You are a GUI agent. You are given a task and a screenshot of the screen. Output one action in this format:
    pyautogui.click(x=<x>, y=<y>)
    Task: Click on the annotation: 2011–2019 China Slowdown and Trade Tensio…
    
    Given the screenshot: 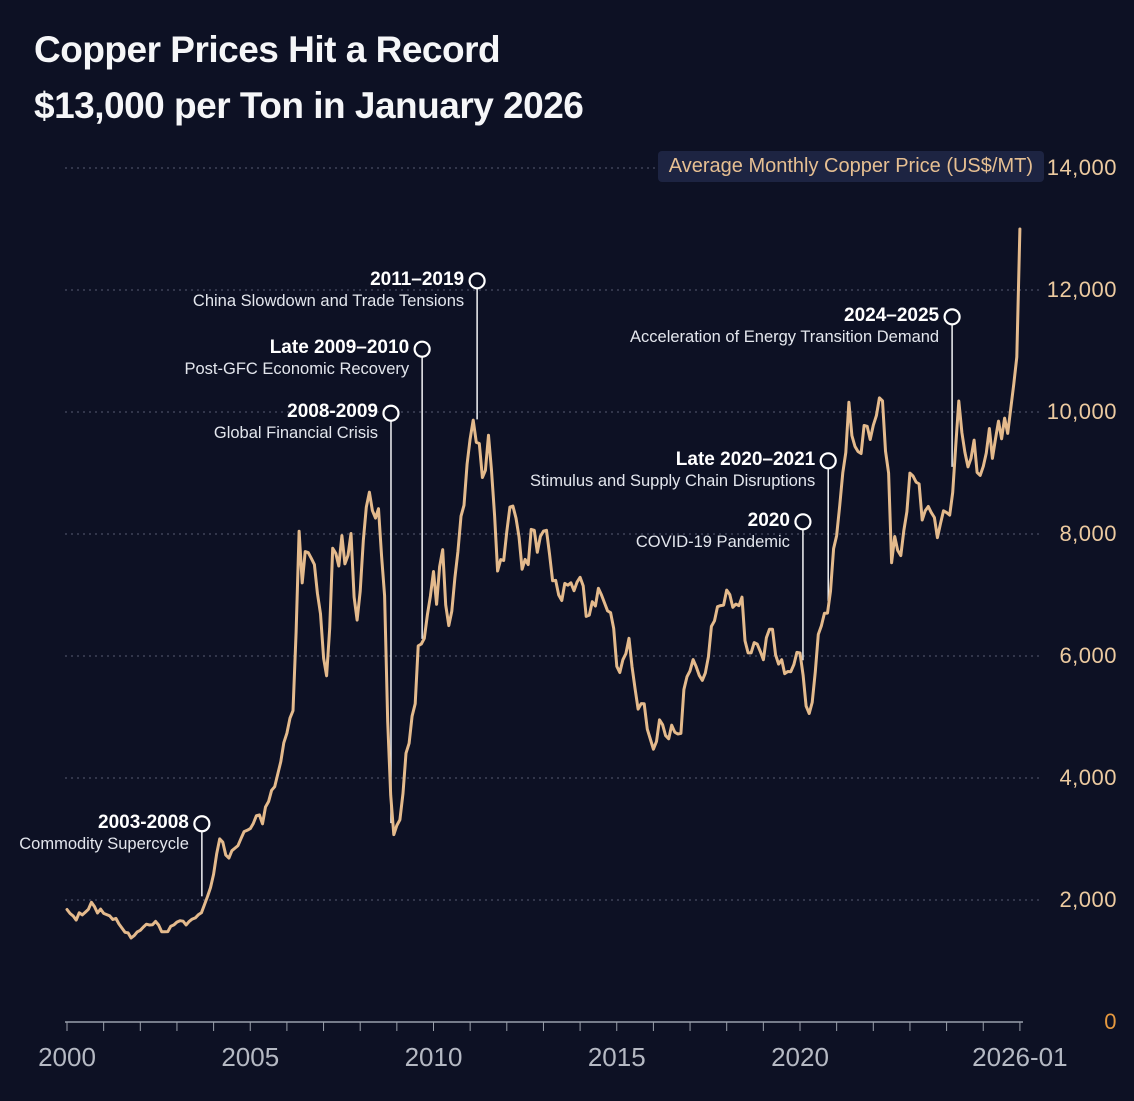 What is the action you would take?
    pyautogui.click(x=328, y=290)
    